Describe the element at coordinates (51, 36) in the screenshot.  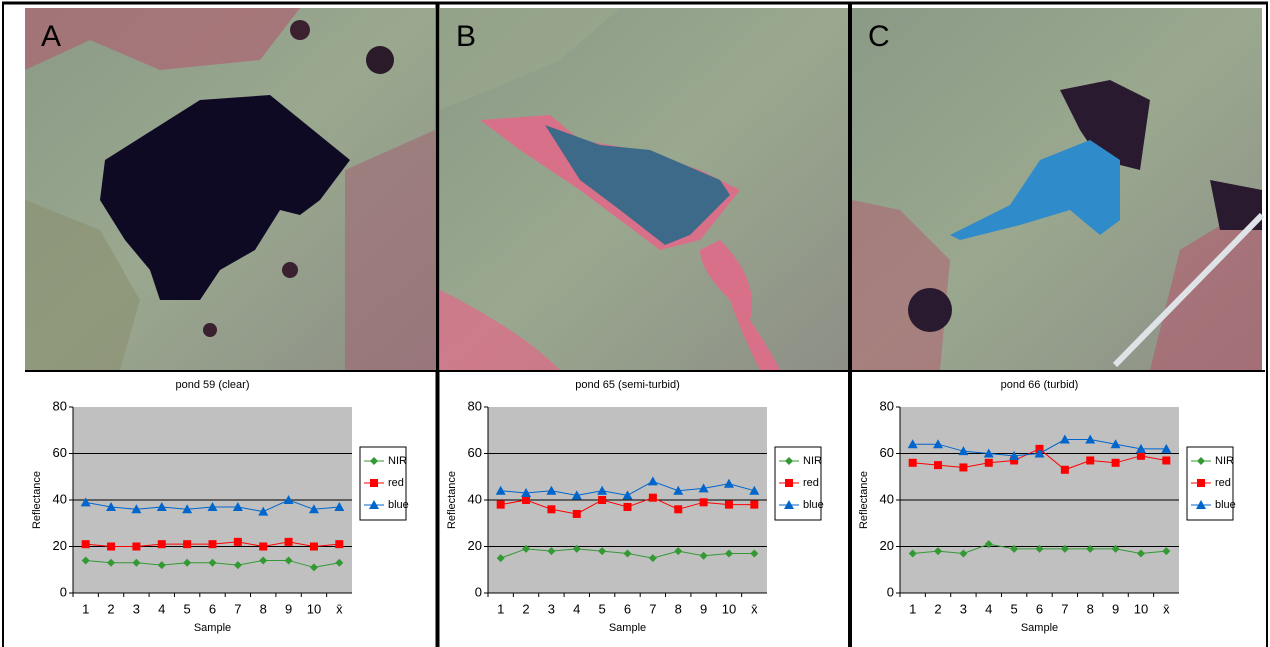
I see `panel-letter: A` at that location.